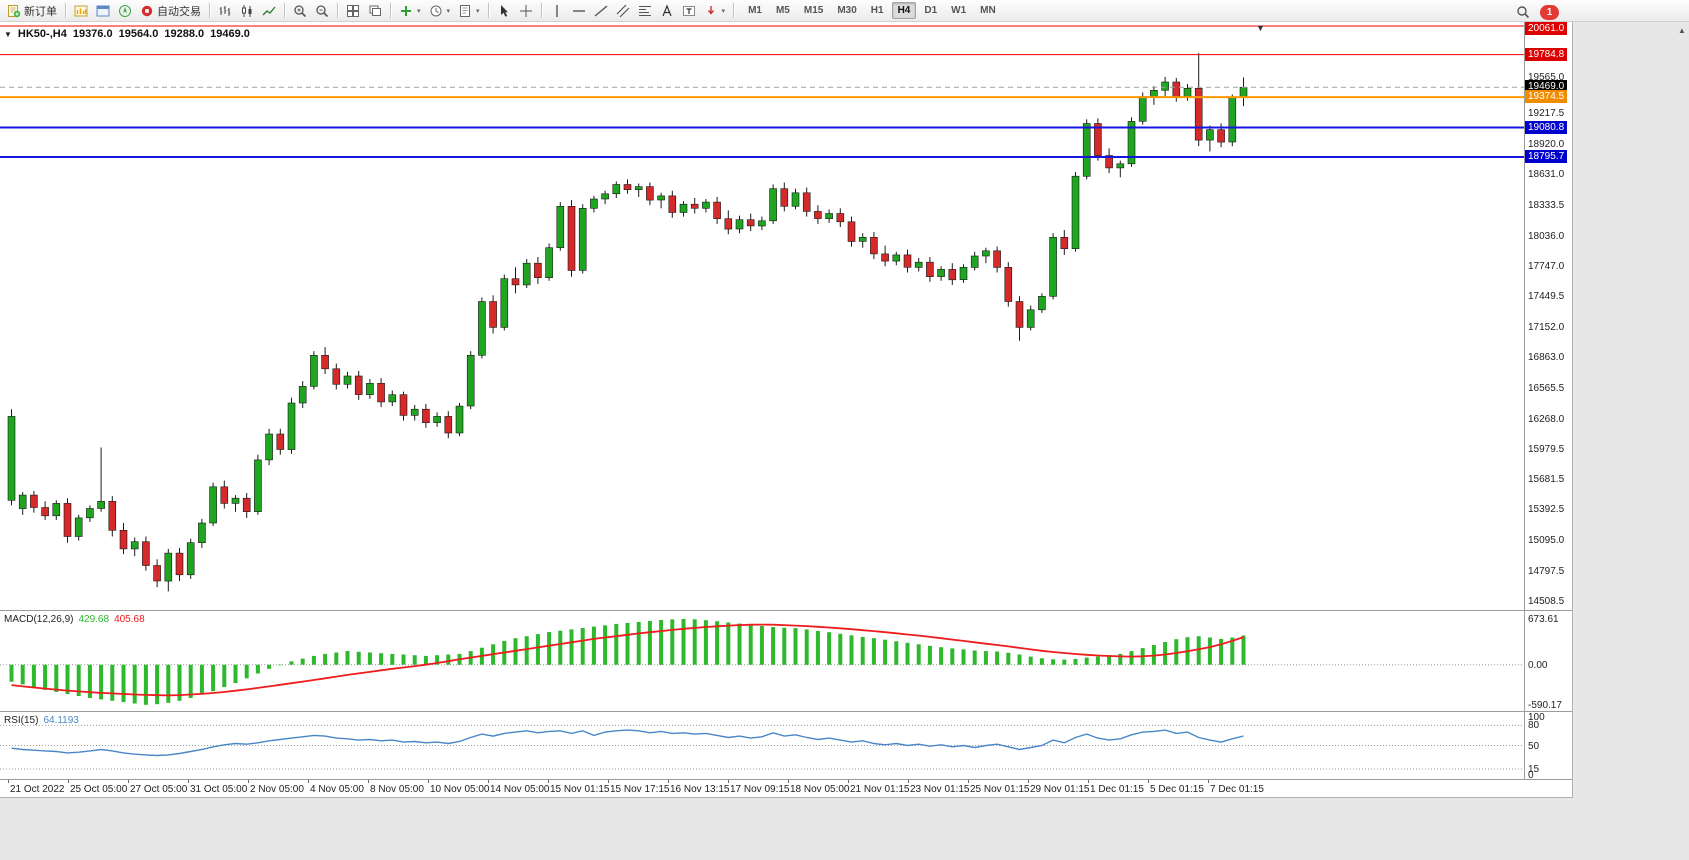  What do you see at coordinates (1546, 54) in the screenshot?
I see `price-level-badge: 19784.8` at bounding box center [1546, 54].